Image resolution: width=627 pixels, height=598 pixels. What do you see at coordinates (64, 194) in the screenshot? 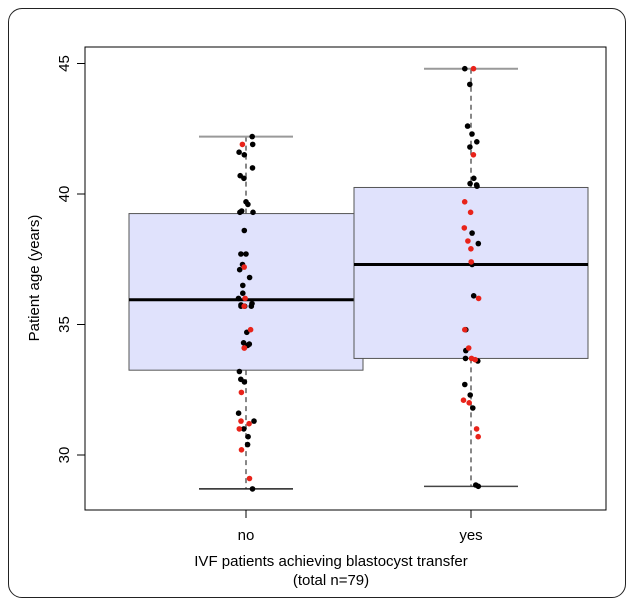
I see `y-tick-label-40: 40` at bounding box center [64, 194].